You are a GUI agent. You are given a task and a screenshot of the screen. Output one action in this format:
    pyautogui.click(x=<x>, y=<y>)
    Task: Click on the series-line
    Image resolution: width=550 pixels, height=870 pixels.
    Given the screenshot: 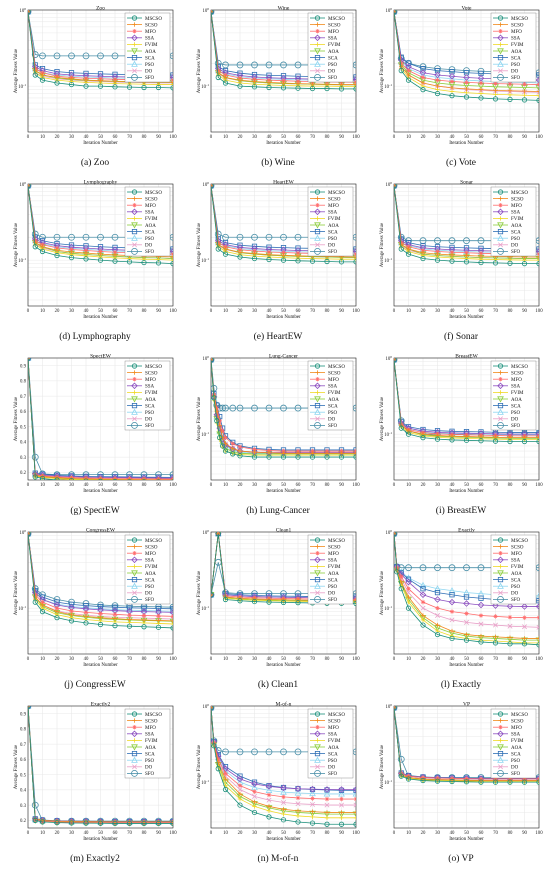 What is the action you would take?
    pyautogui.click(x=283, y=221)
    